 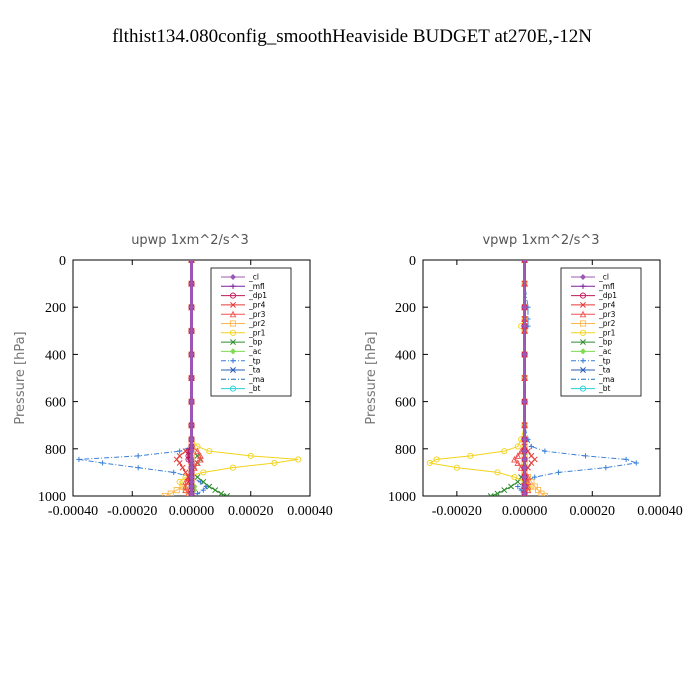 What do you see at coordinates (257, 305) in the screenshot?
I see `legend-label: _pr4` at bounding box center [257, 305].